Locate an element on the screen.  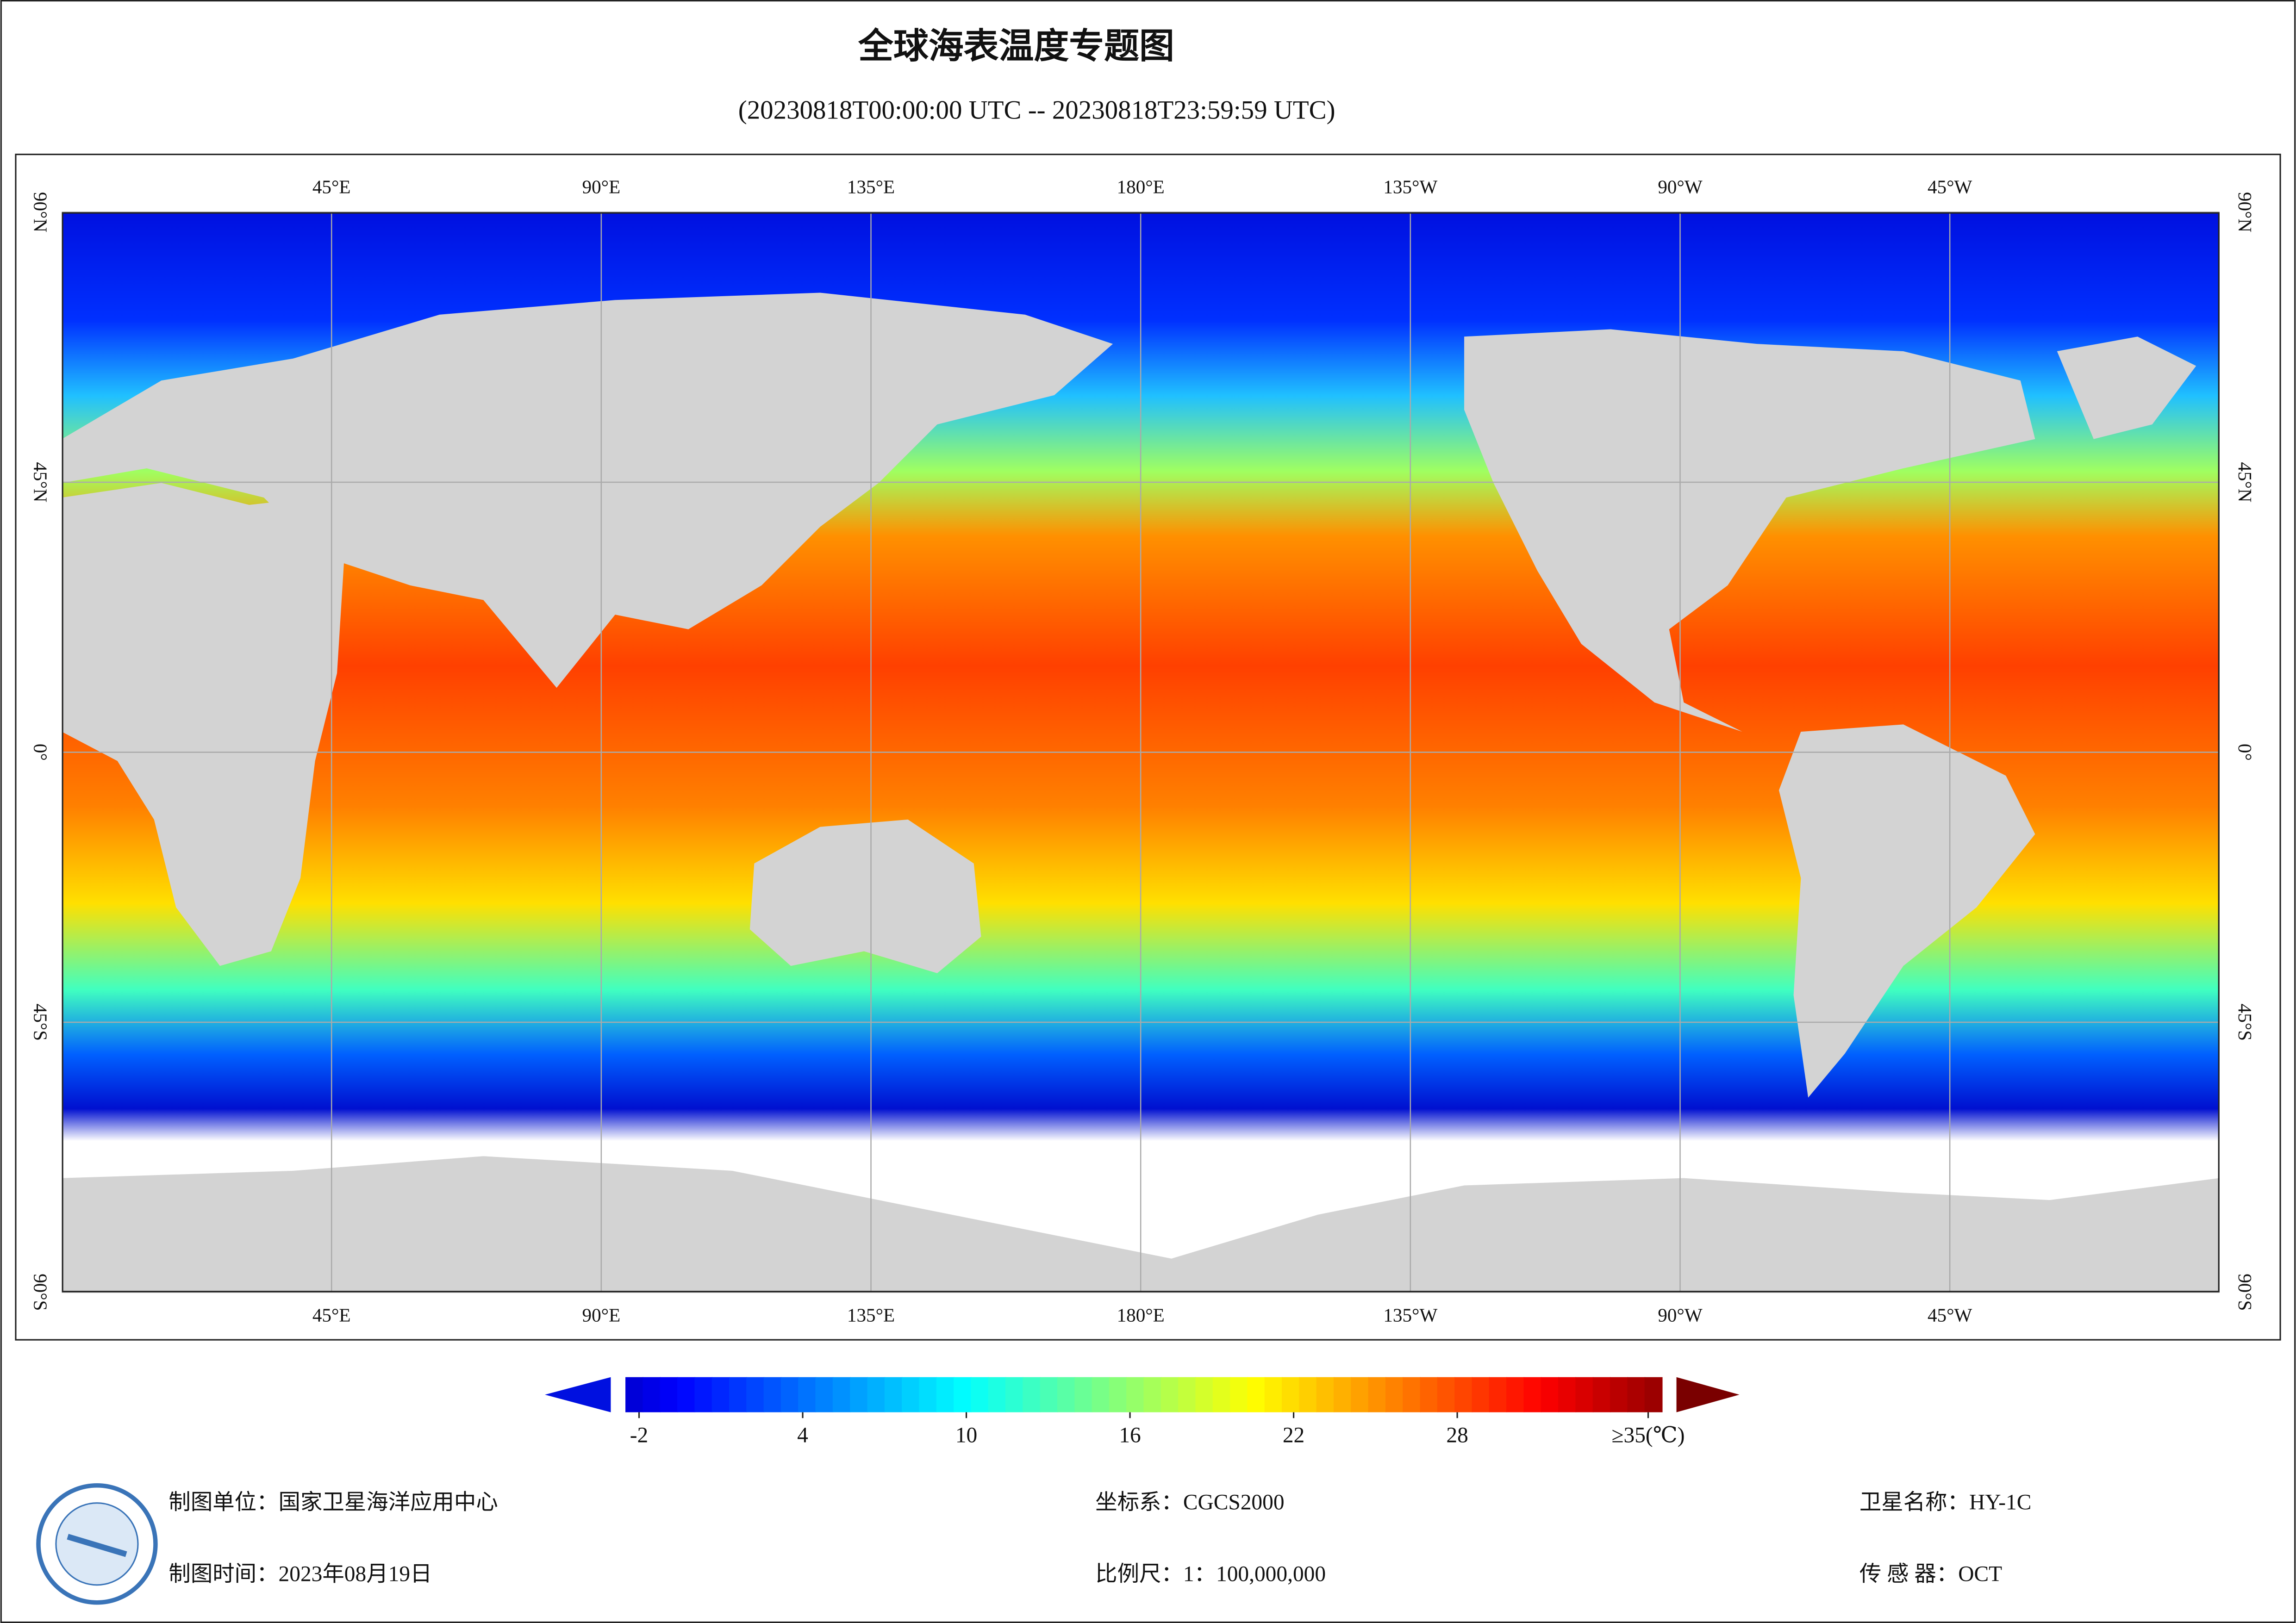
logo-satellite is located at coordinates (97, 1545).